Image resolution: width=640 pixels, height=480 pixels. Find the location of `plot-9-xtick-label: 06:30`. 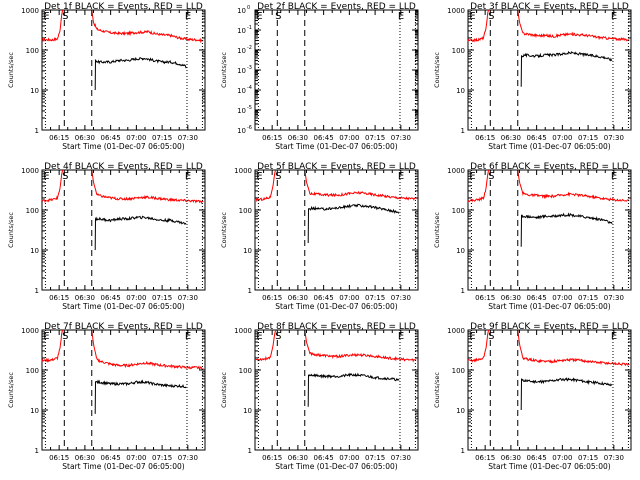

plot-9-xtick-label: 06:30 is located at coordinates (511, 458).